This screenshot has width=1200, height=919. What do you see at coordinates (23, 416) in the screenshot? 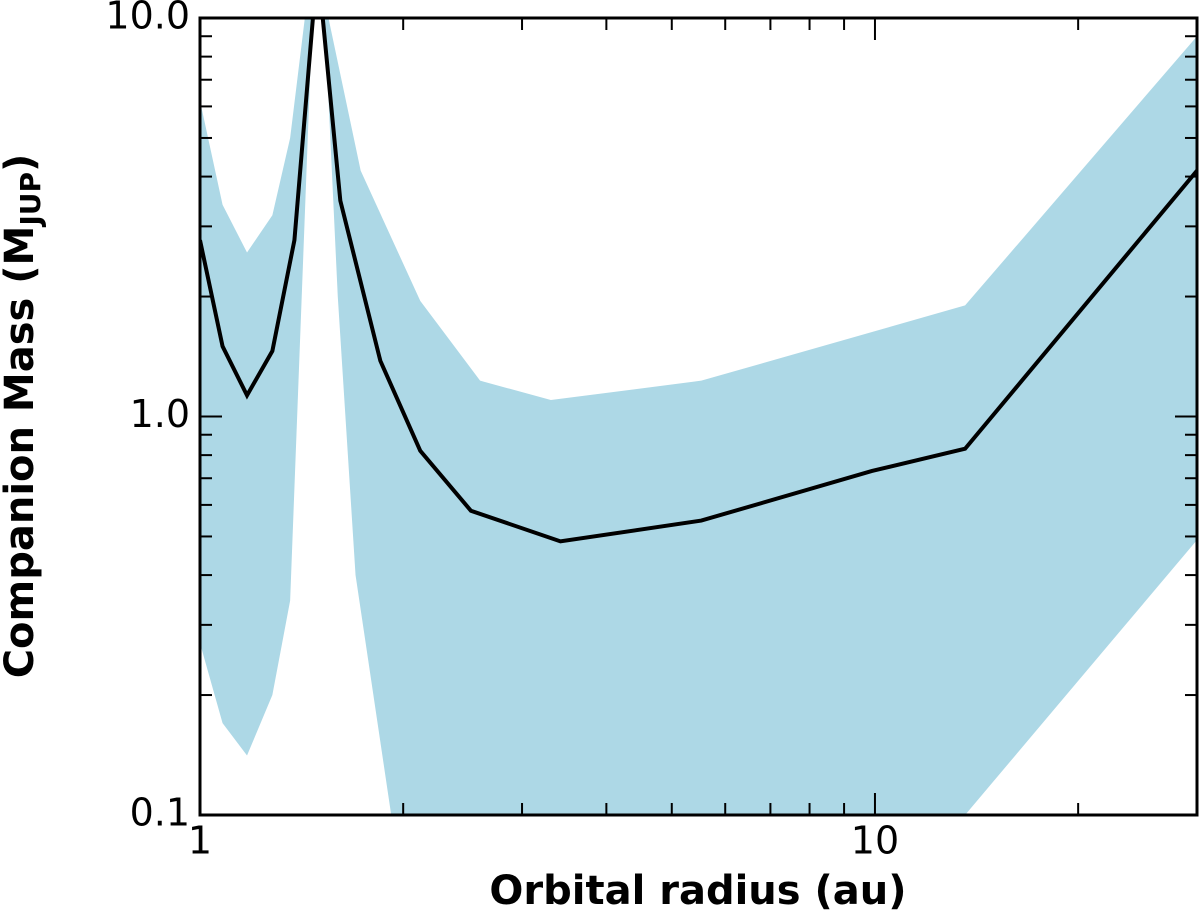
I see `y-axis-label: Companion Mass (MJUP)` at bounding box center [23, 416].